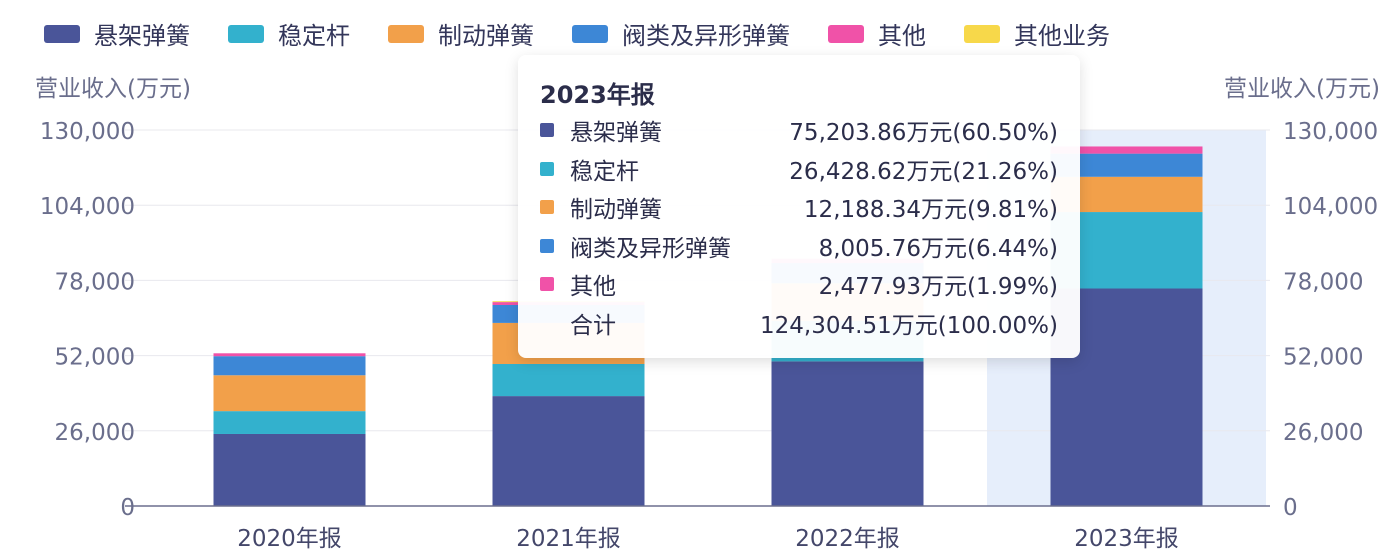 Image resolution: width=1400 pixels, height=560 pixels. I want to click on legend-label: 悬架弹簧, so click(142, 36).